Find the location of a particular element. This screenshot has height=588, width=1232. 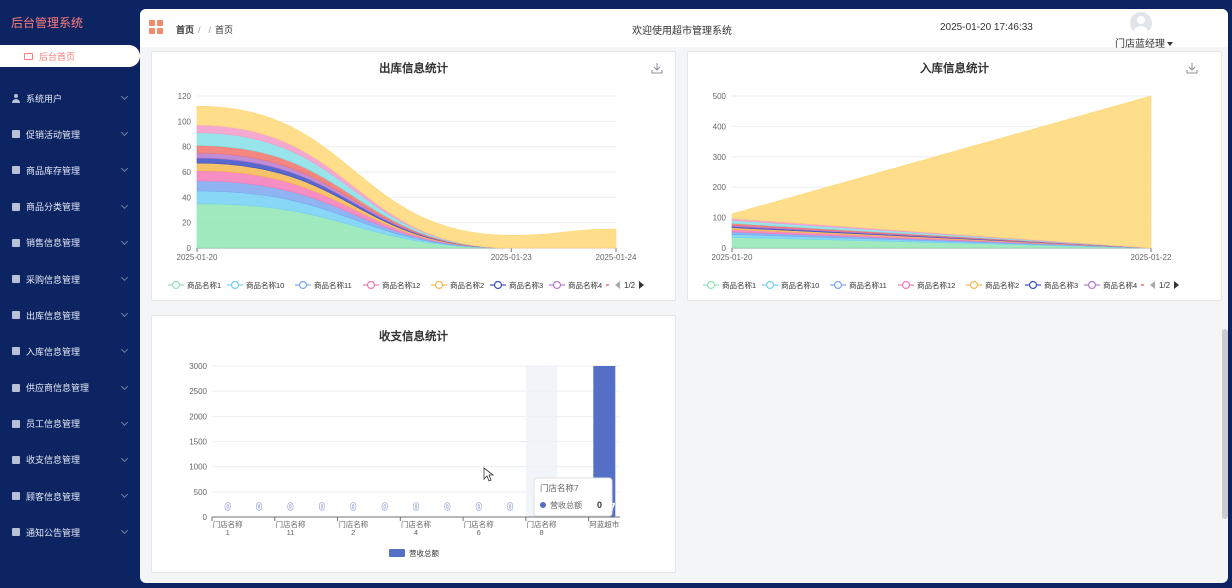

sidebar-item: 商品分类管理 is located at coordinates (70, 207).